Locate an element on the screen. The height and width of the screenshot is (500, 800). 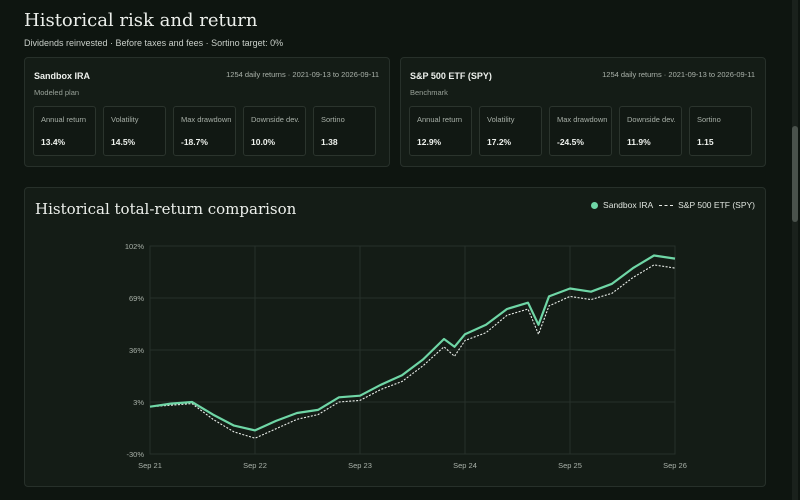
metric-annual-return: Annual return 13.4% is located at coordinates (64, 131).